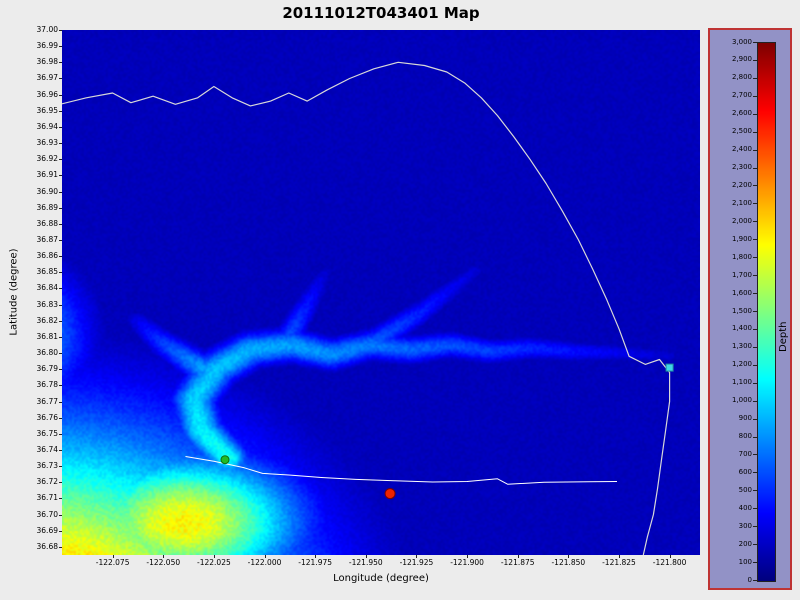 Image resolution: width=800 pixels, height=600 pixels. Describe the element at coordinates (47, 304) in the screenshot. I see `y-tick-label: 36.83` at that location.